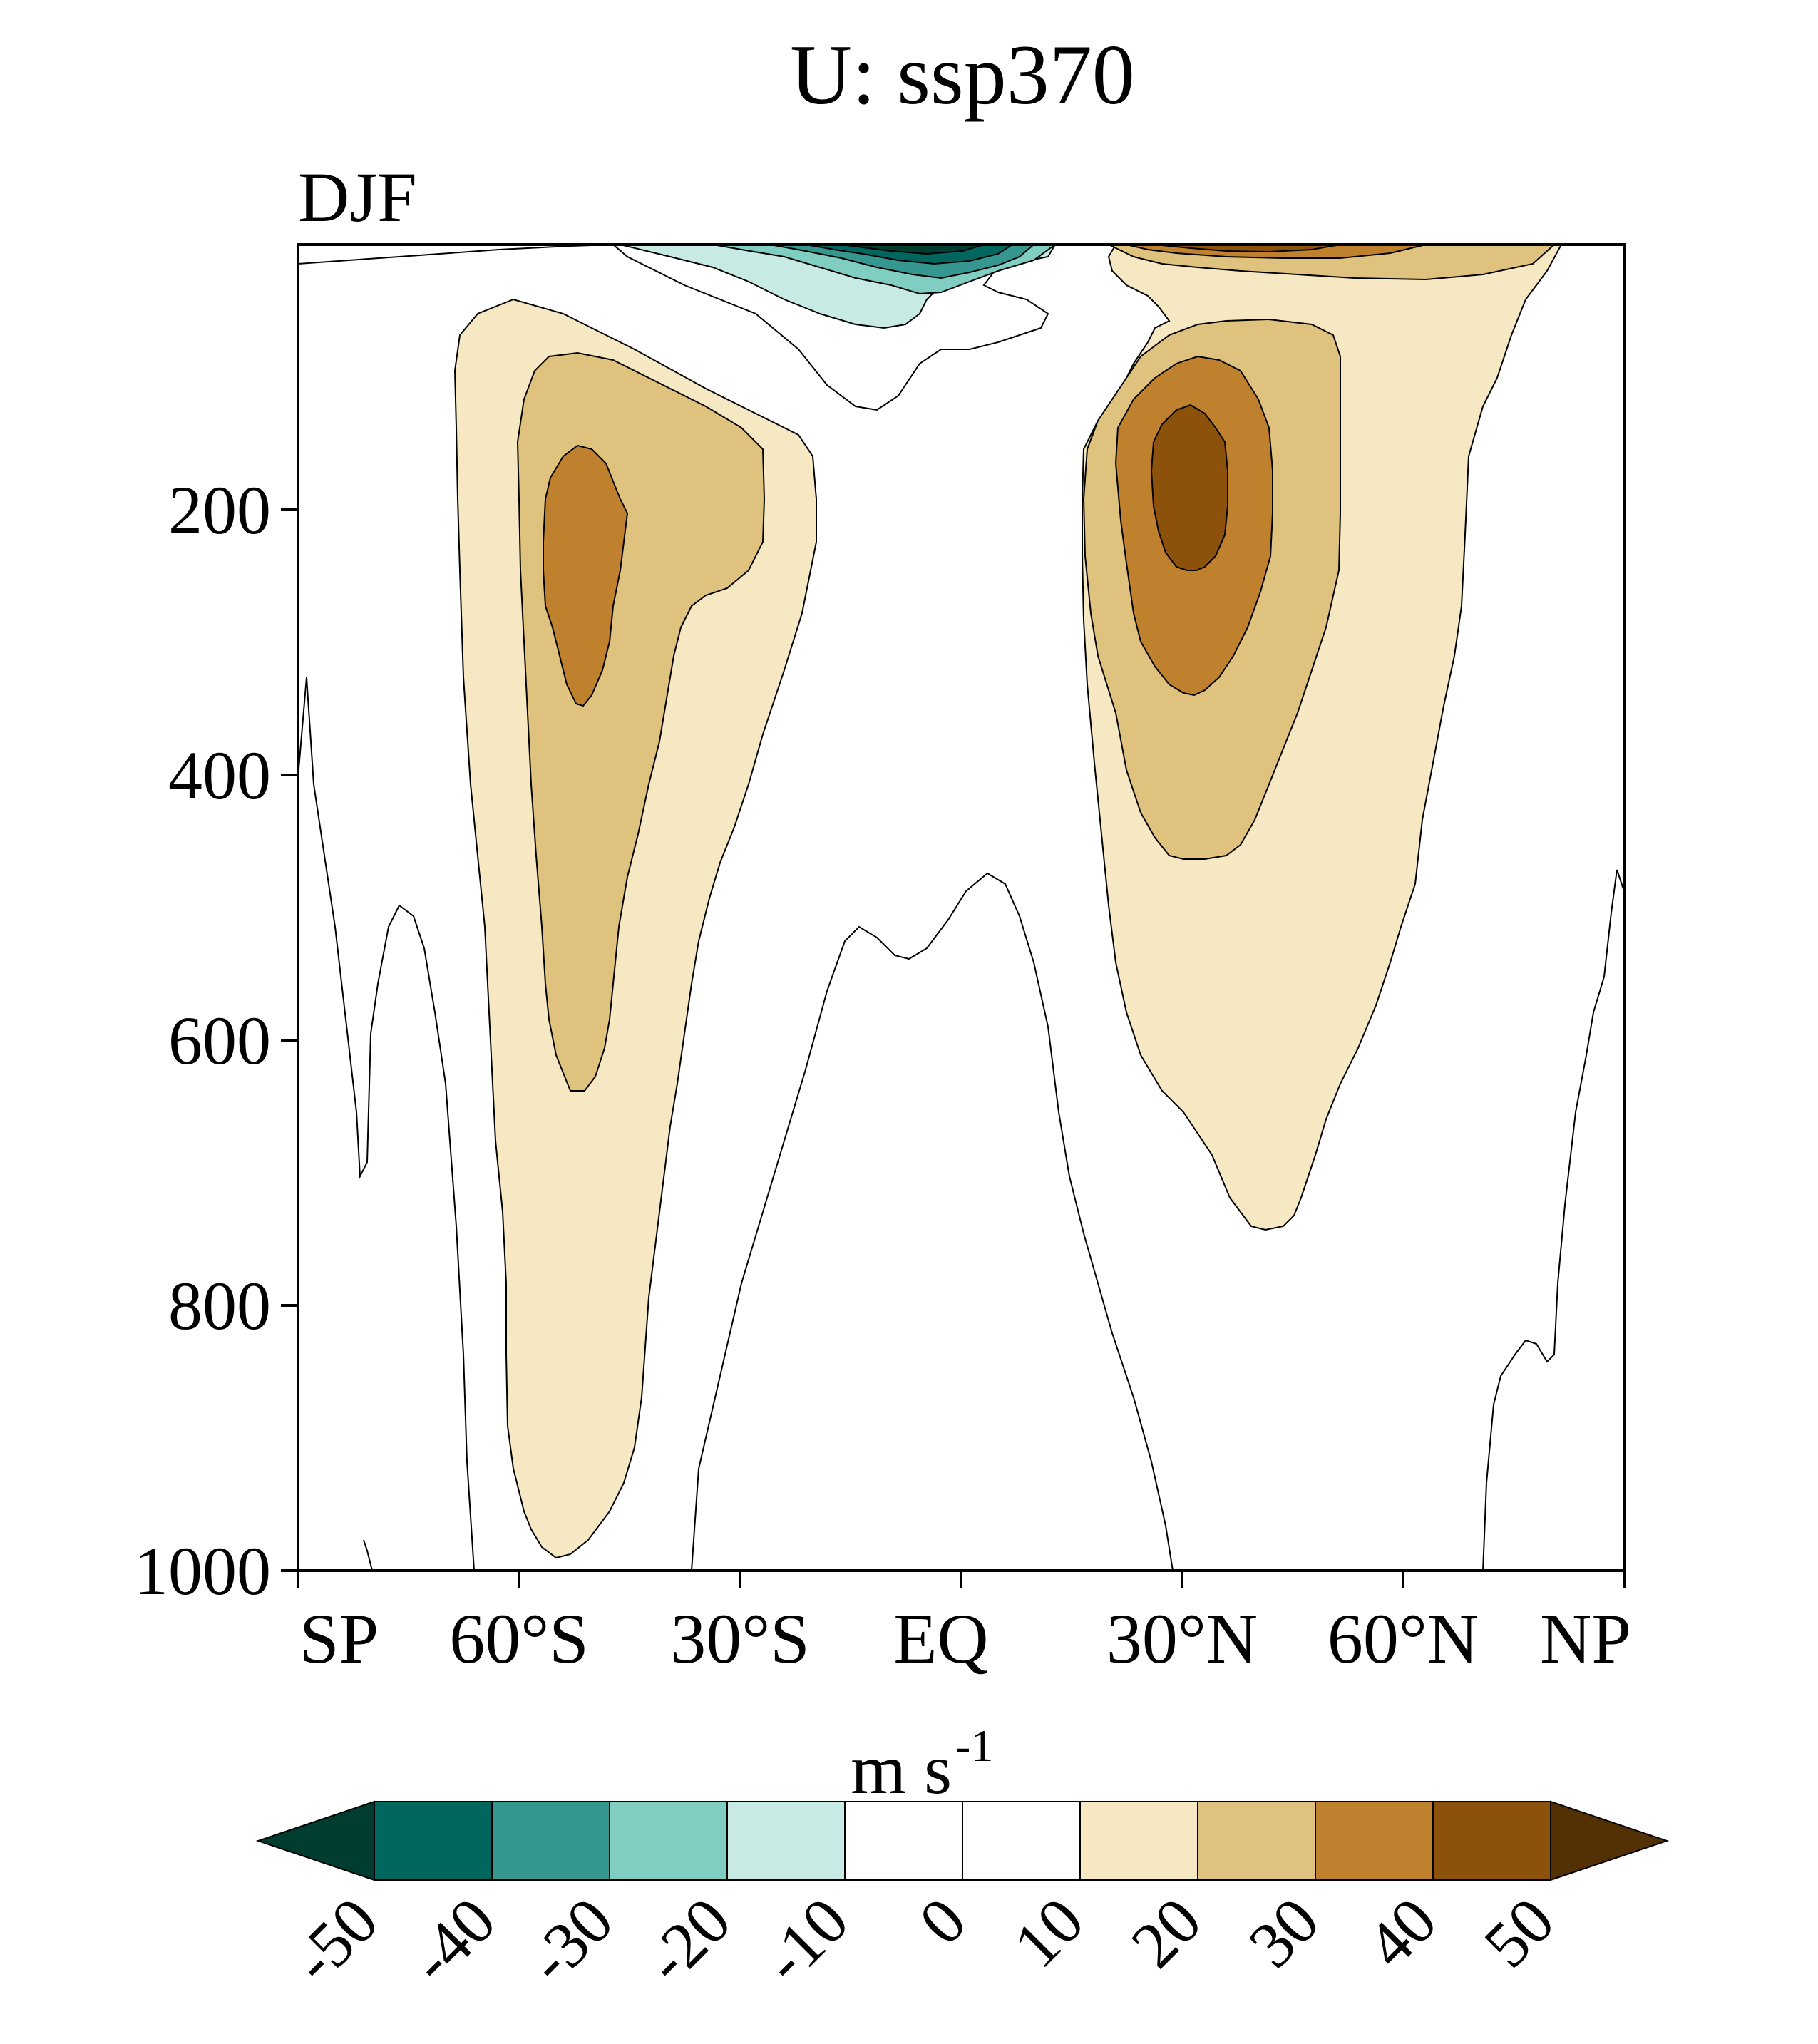  What do you see at coordinates (202, 1571) in the screenshot?
I see `y-tick-label-1000: 1000` at bounding box center [202, 1571].